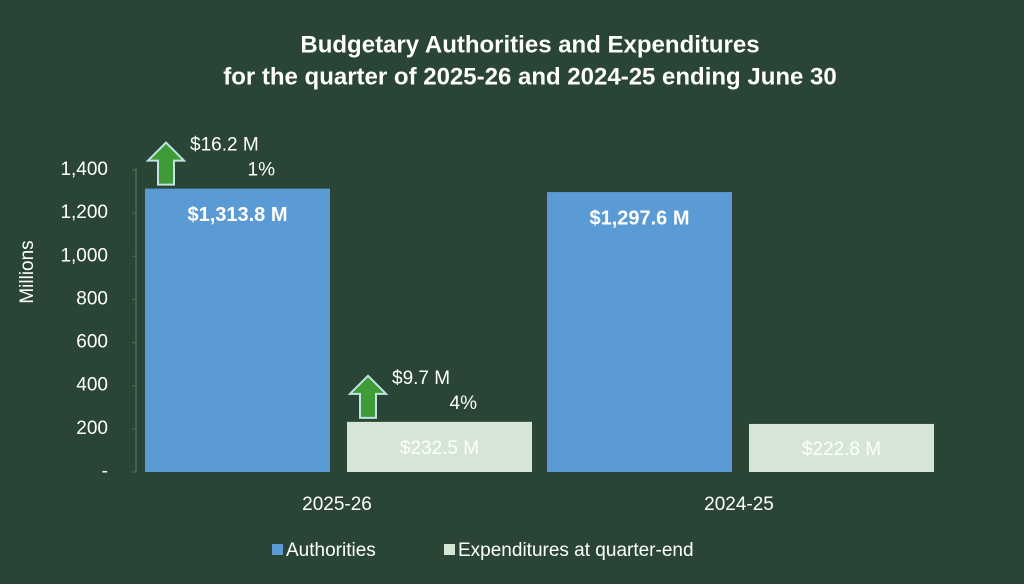 This screenshot has height=584, width=1024. Describe the element at coordinates (92, 428) in the screenshot. I see `y-tick-label: 200` at that location.